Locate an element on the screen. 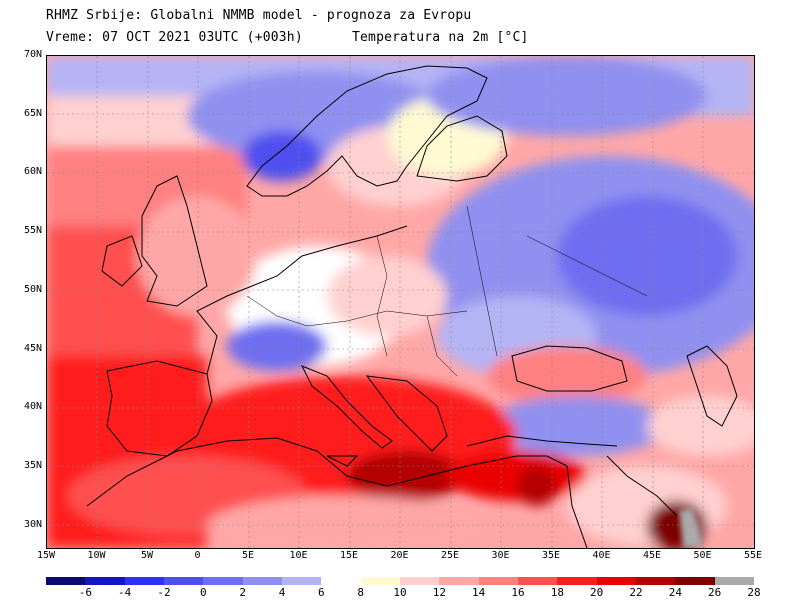 The image size is (800, 600). latitude-label: 70N is located at coordinates (32, 54).